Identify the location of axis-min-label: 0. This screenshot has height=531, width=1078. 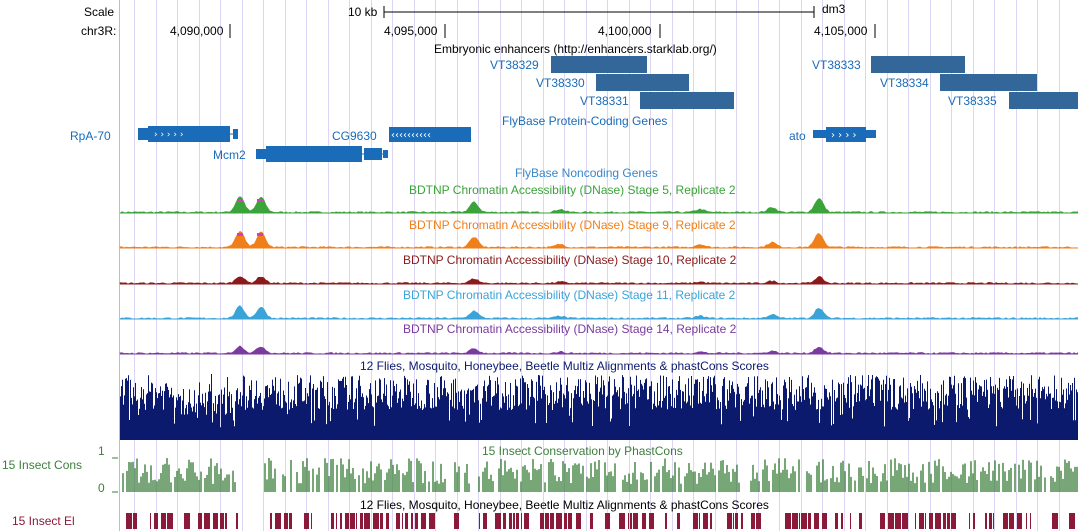
(101, 488).